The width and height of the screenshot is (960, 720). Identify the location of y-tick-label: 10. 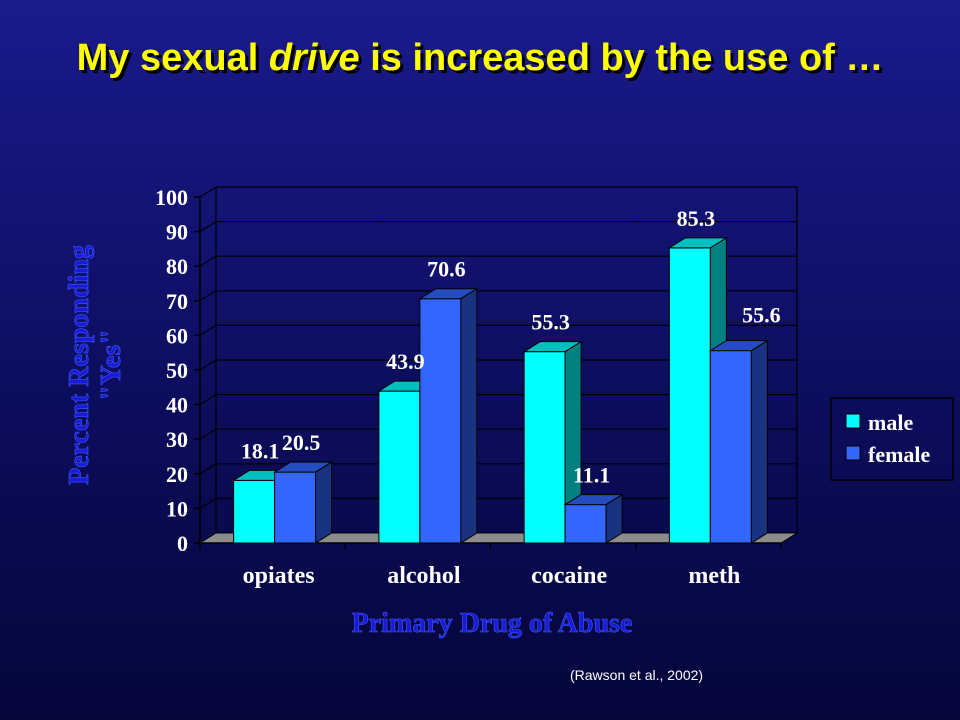
(177, 508).